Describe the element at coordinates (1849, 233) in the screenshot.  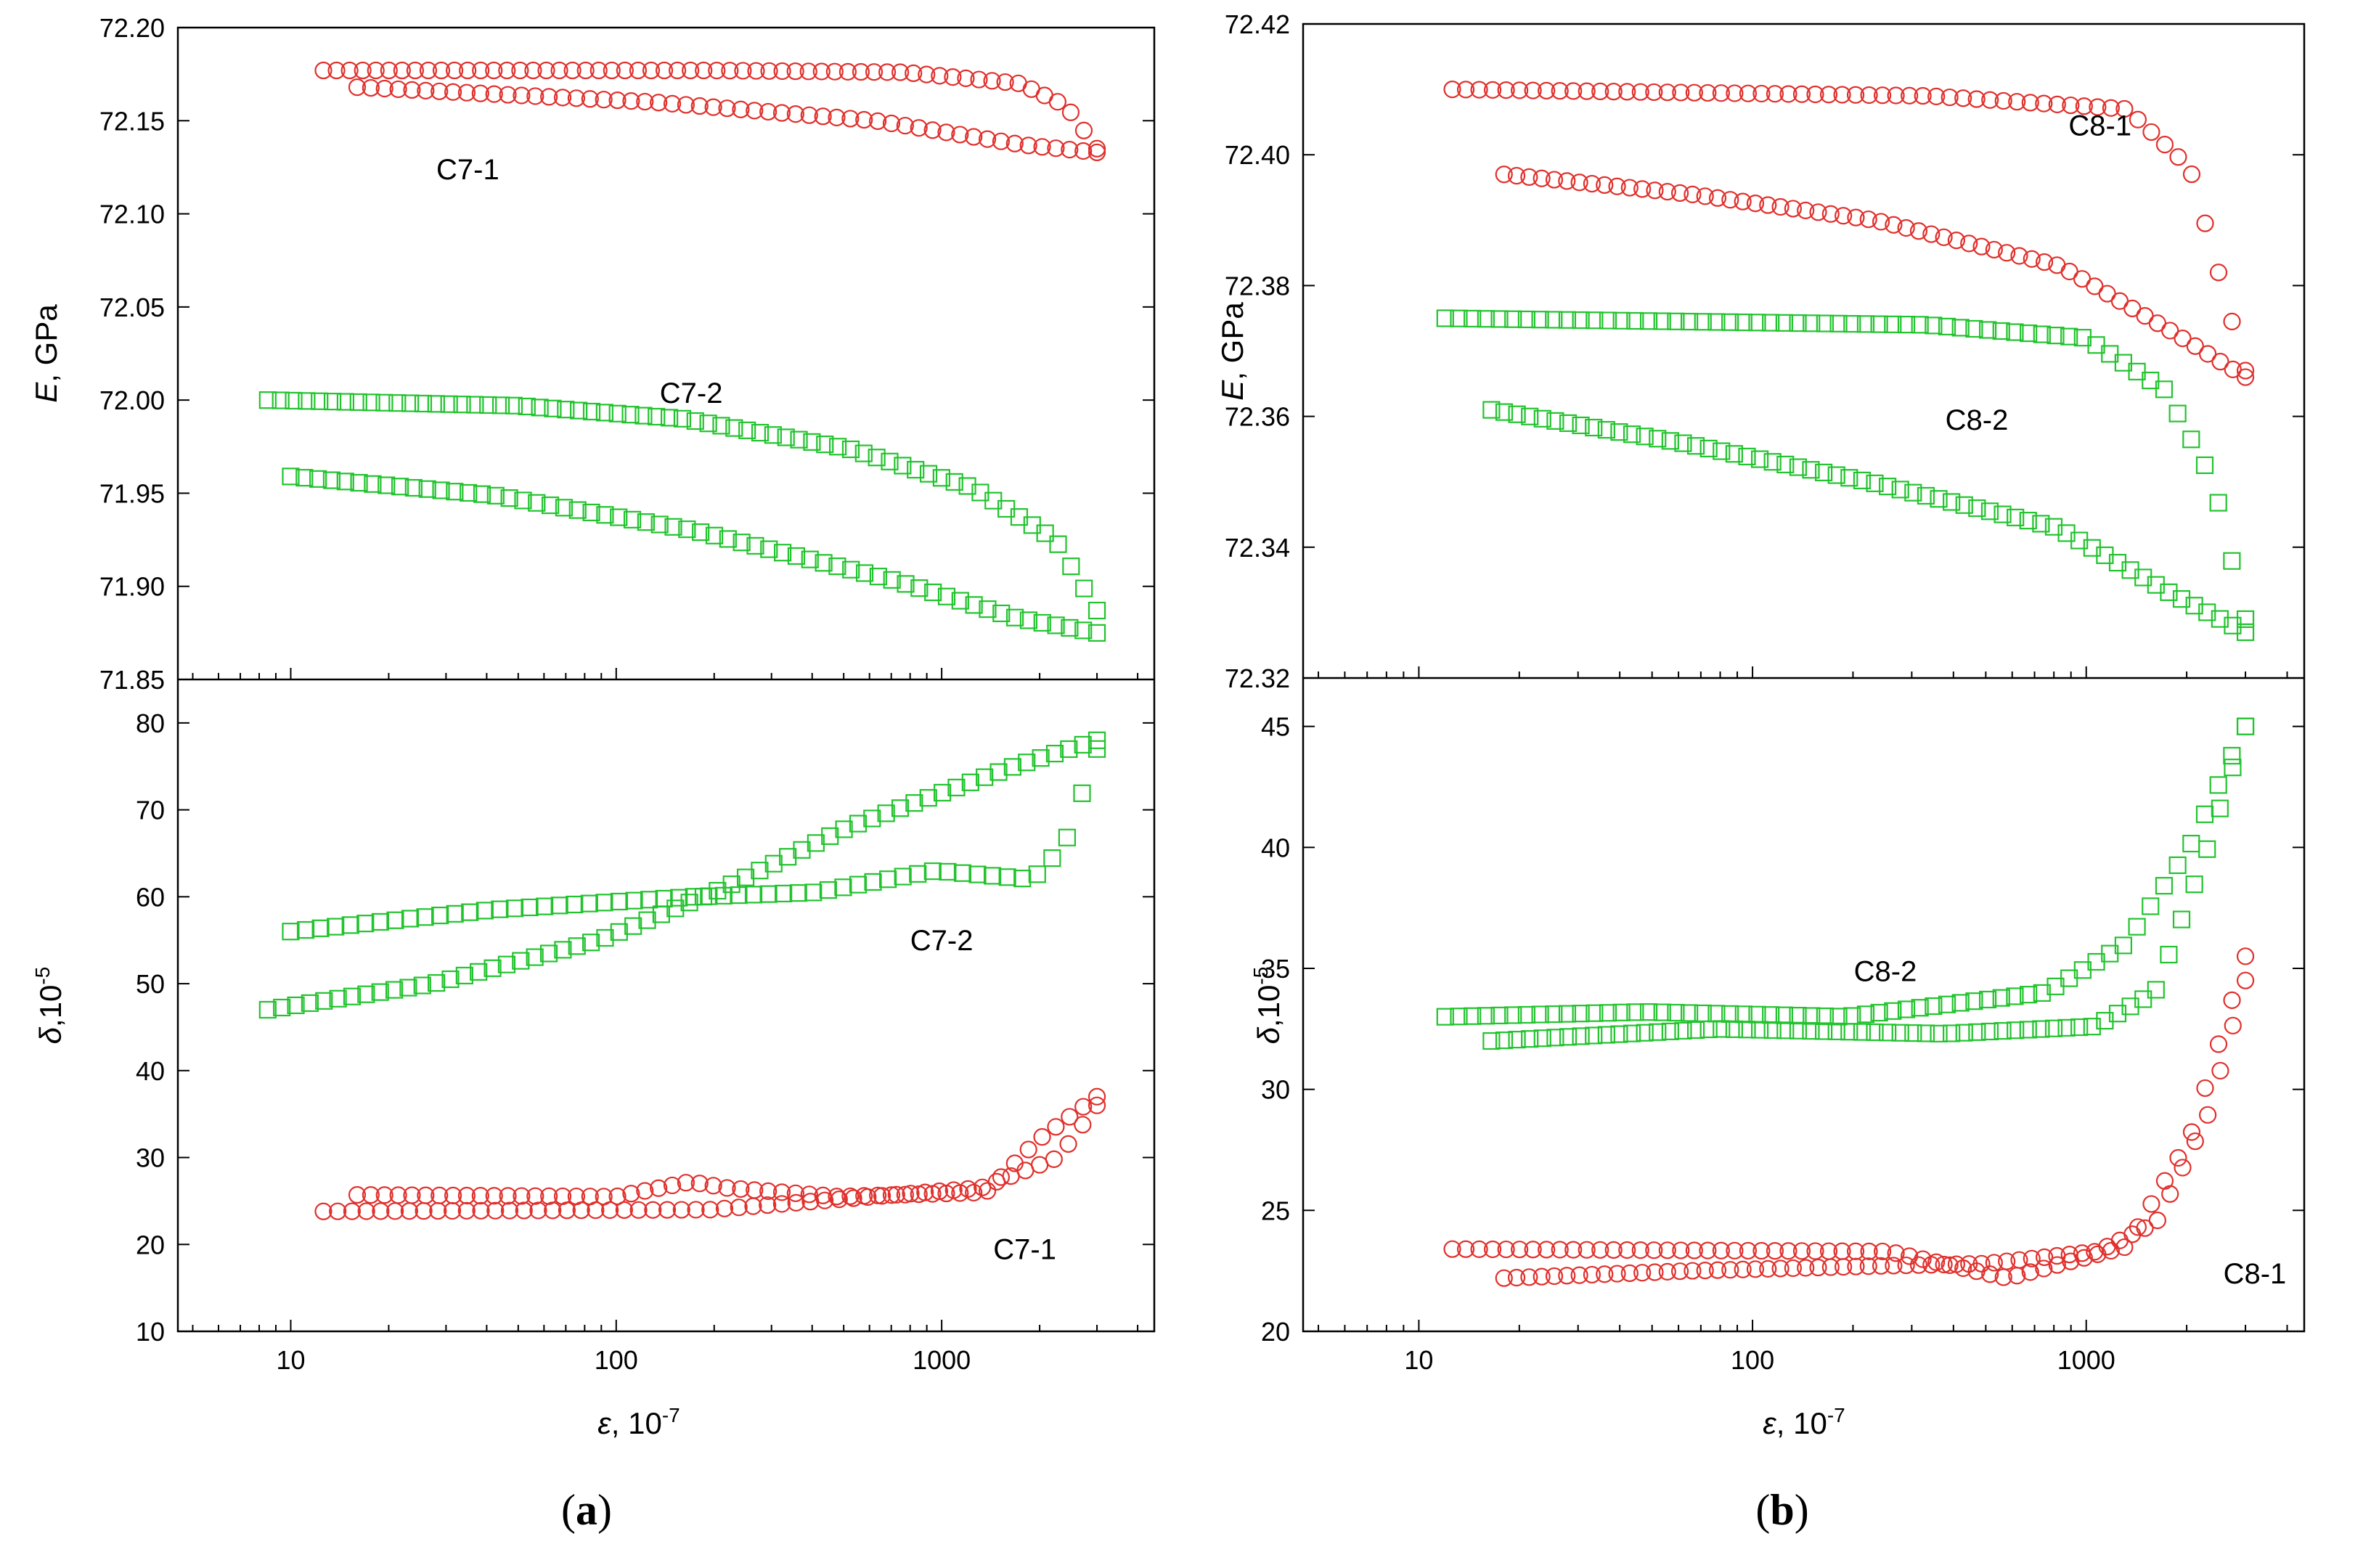
I see `series-C8-1: C8-1` at that location.